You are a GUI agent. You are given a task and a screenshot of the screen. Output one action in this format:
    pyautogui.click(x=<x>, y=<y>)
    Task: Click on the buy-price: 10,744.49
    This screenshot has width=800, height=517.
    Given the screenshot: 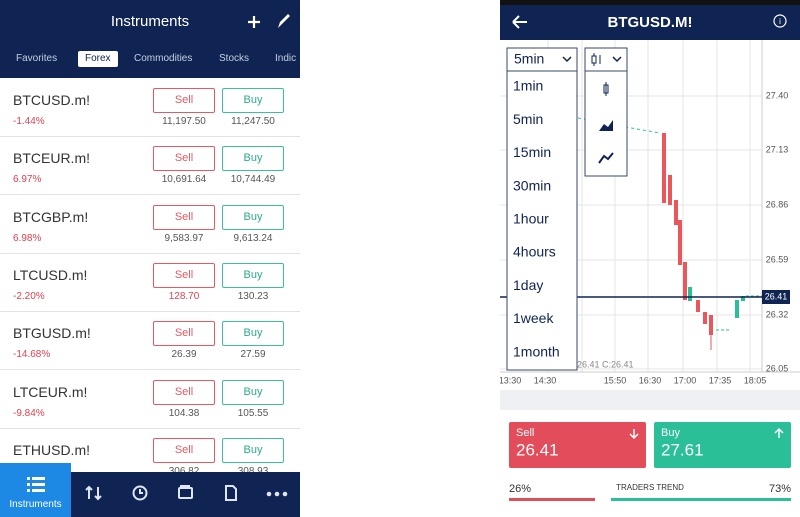 What is the action you would take?
    pyautogui.click(x=253, y=180)
    